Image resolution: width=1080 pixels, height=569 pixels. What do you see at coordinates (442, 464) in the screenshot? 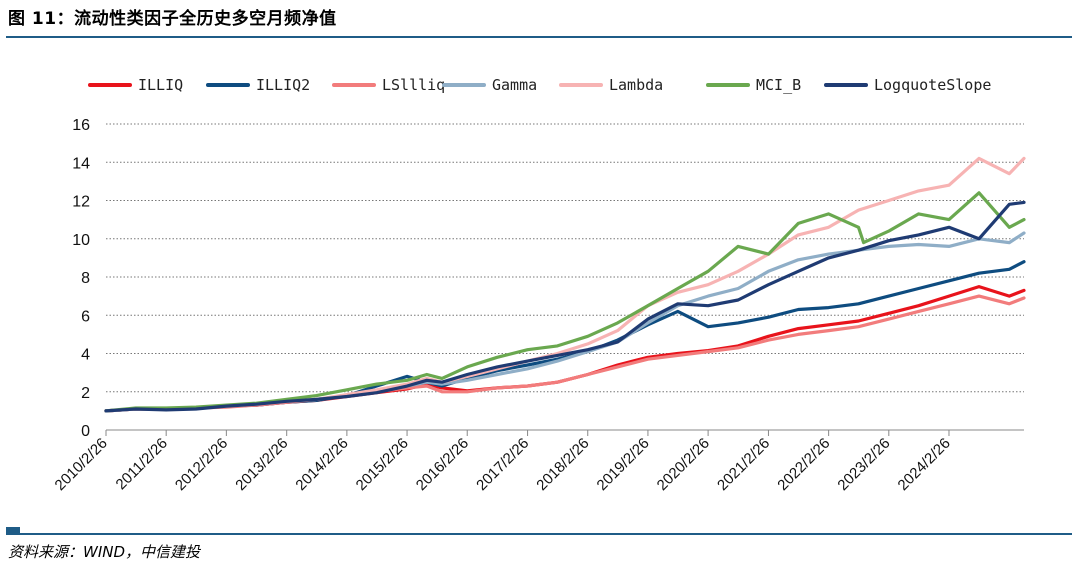
I see `x-tick-label: 2016/2/26` at bounding box center [442, 464].